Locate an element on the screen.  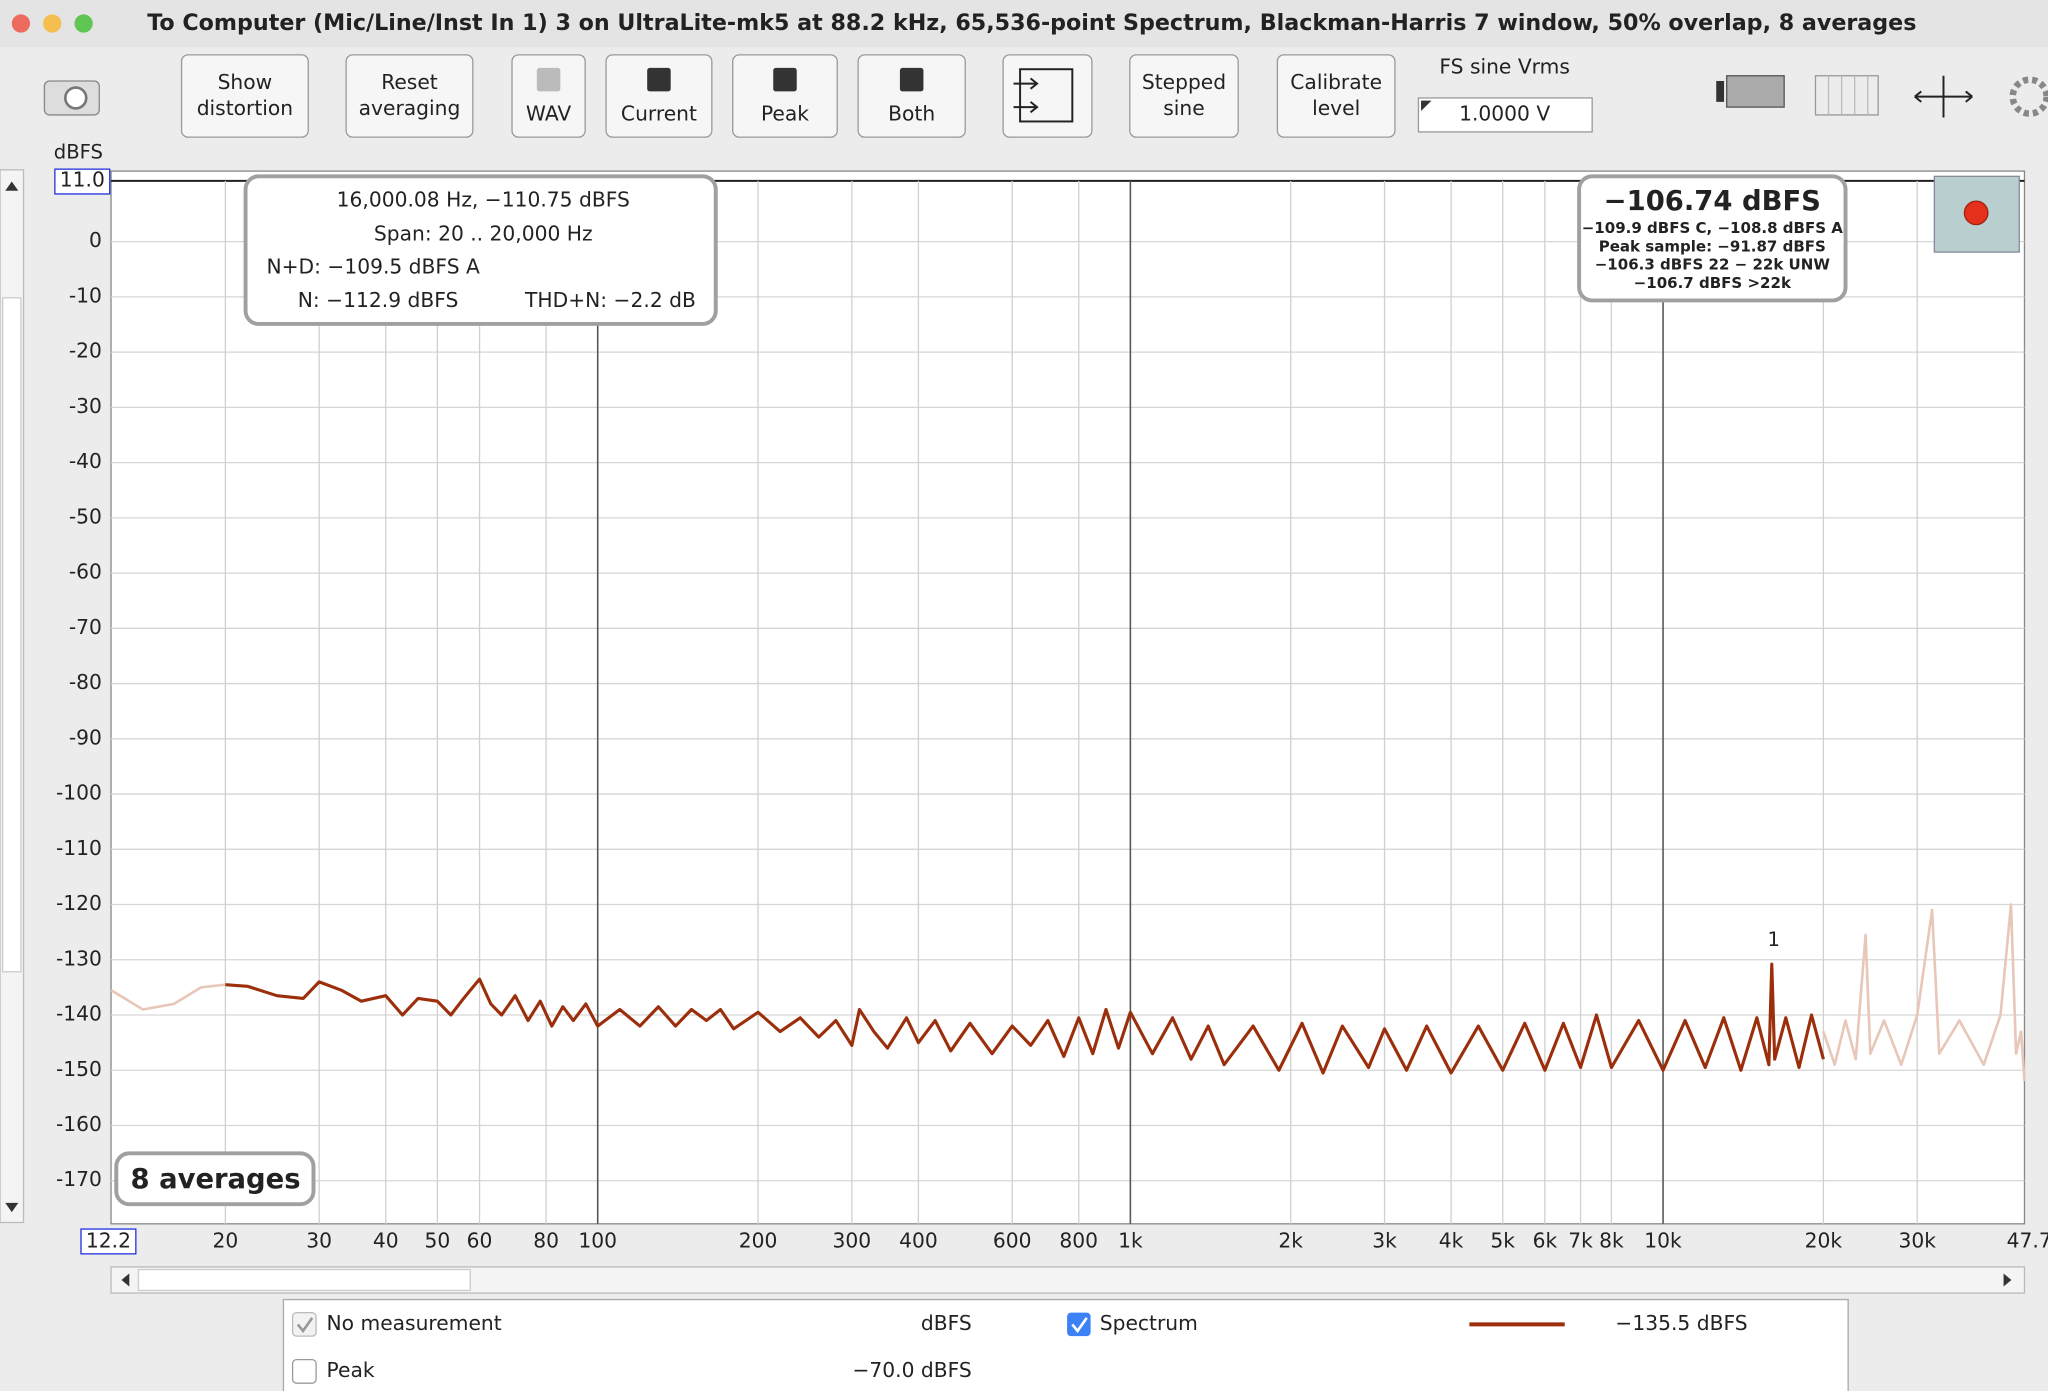
averages-text: 8 averages is located at coordinates (215, 1179).